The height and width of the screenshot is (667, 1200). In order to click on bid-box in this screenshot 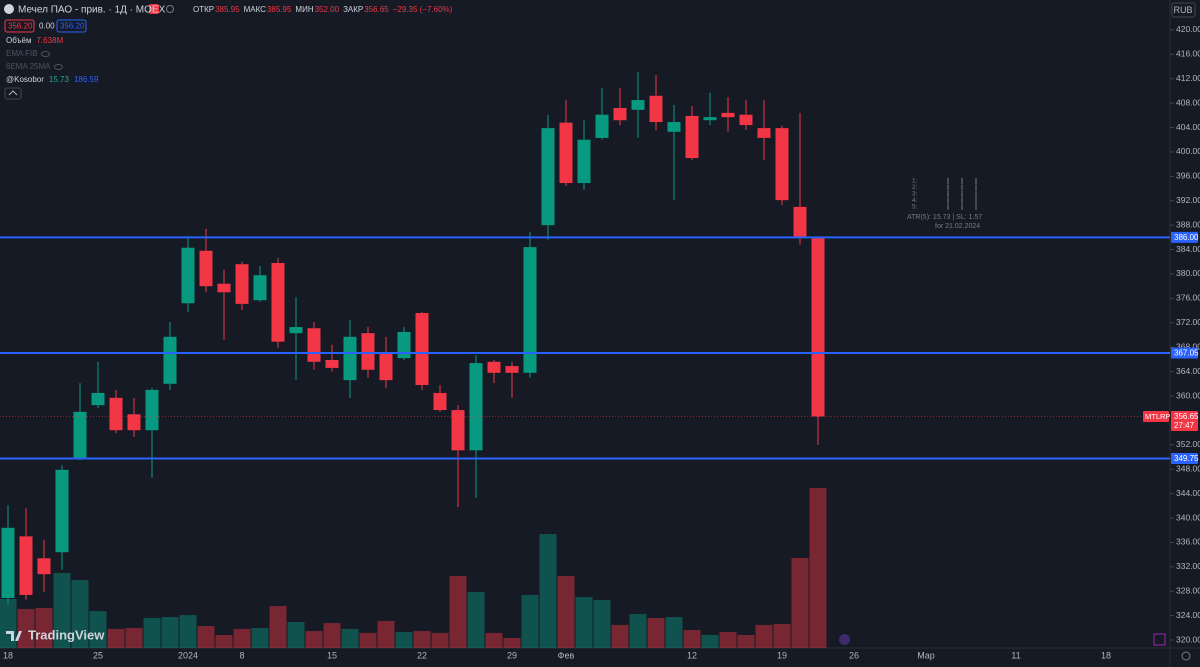, I will do `click(19, 26)`.